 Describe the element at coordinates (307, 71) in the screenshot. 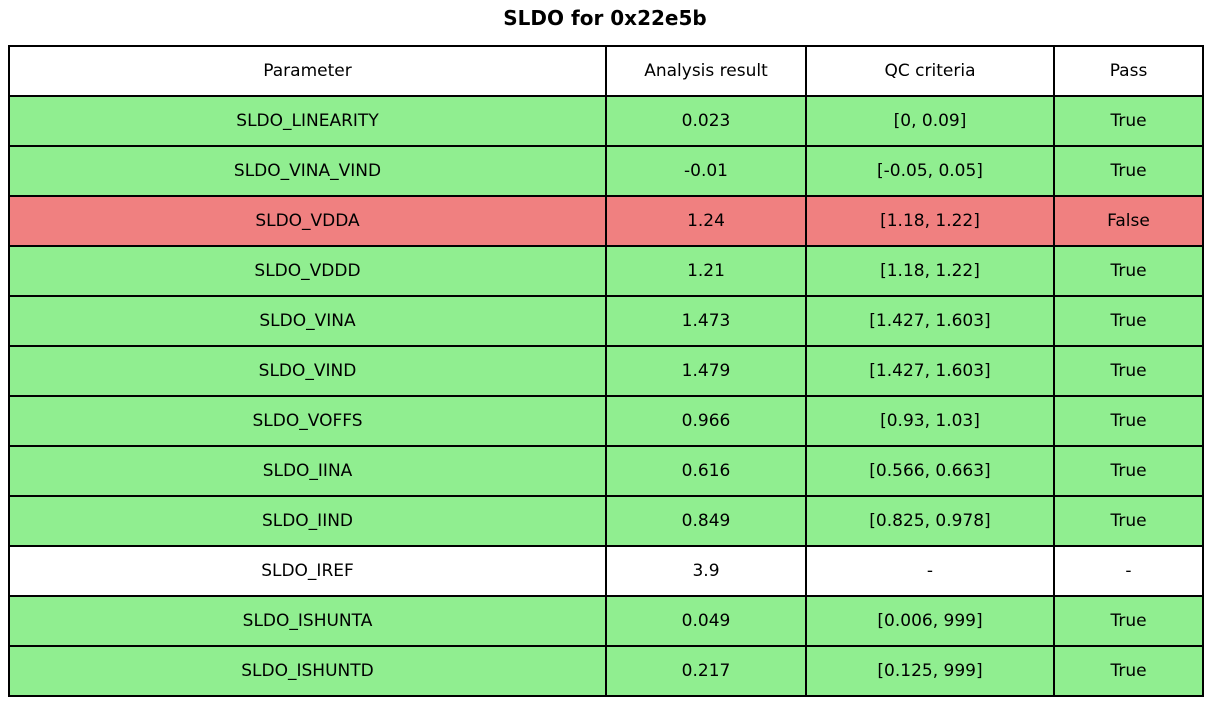

I see `column-header-parameter: Parameter` at that location.